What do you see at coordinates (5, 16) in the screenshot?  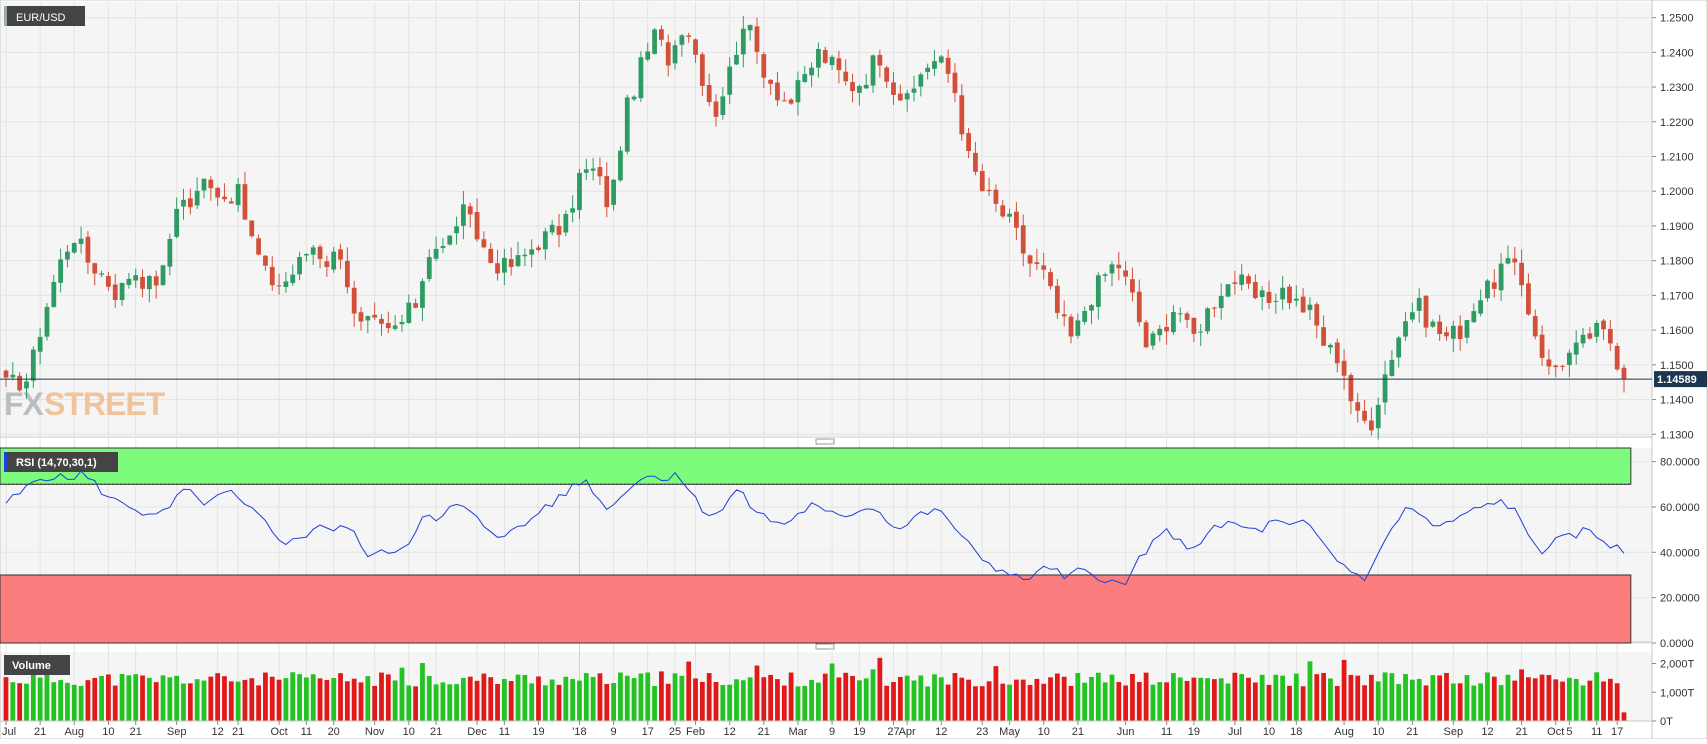 I see `symbol-tag-marker` at bounding box center [5, 16].